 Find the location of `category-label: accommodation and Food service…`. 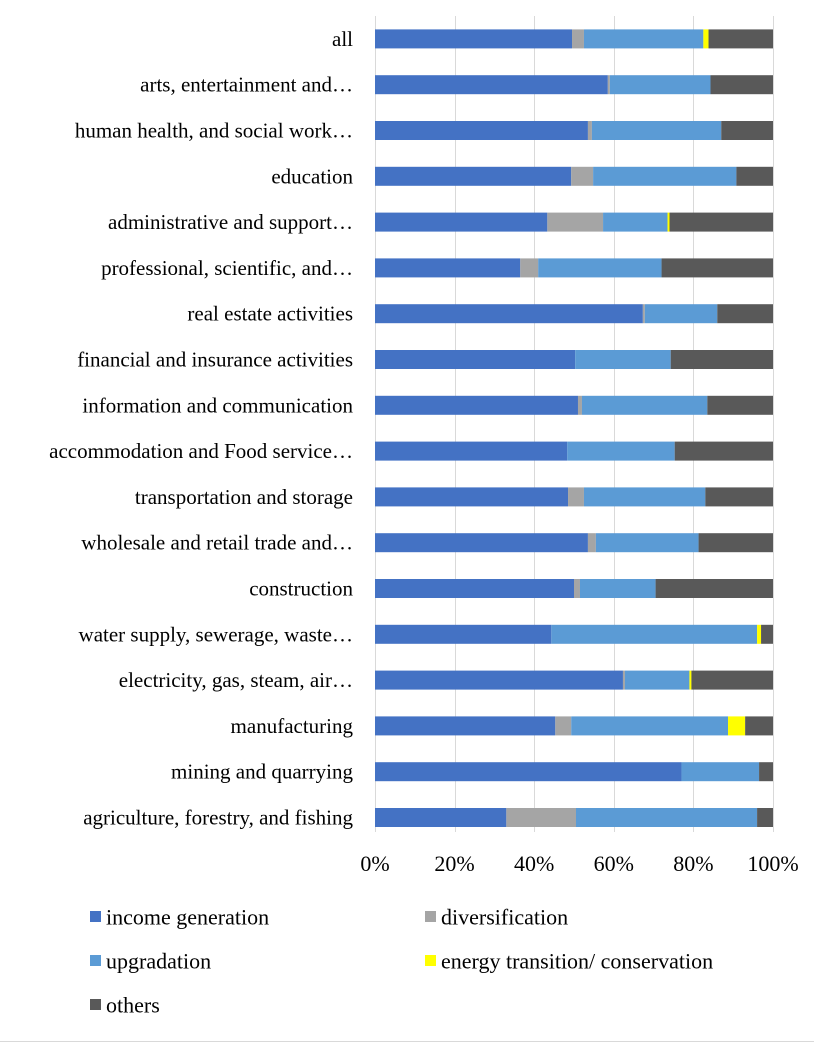

category-label: accommodation and Food service… is located at coordinates (201, 451).